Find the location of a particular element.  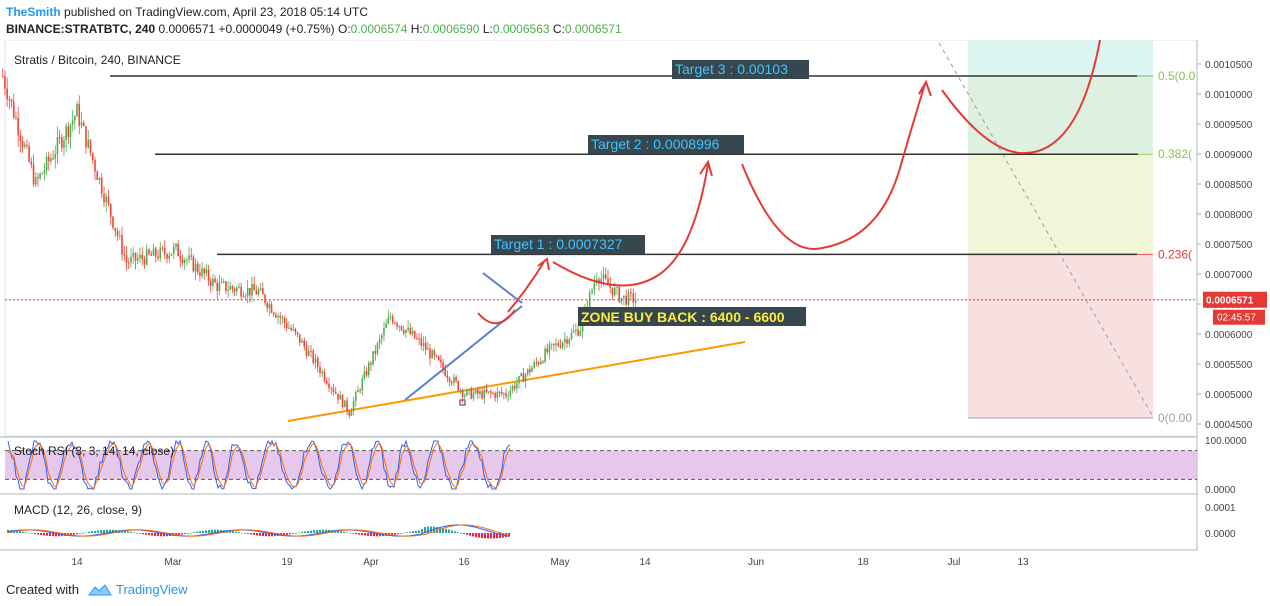

symbol-label: BINANCE:STRATBTC, 240 is located at coordinates (81, 29).